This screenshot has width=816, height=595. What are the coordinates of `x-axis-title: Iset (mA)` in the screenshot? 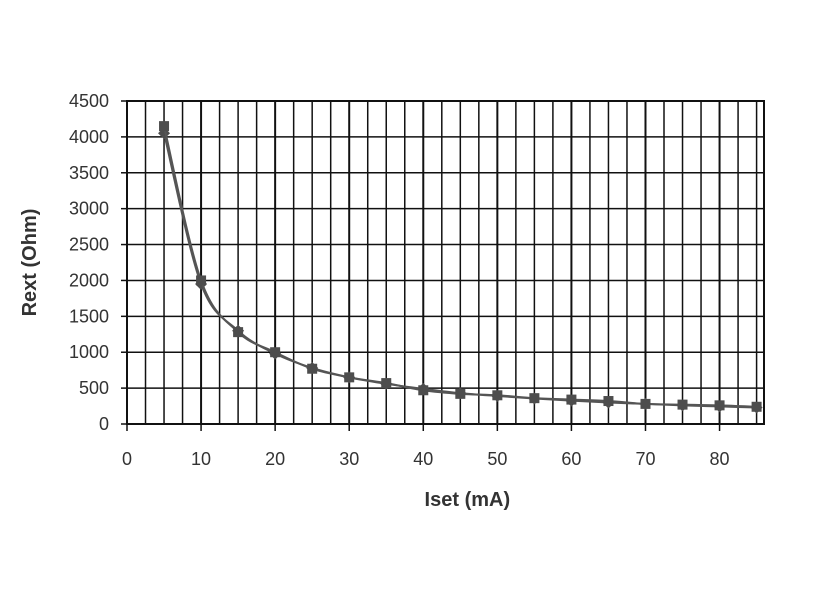 It's located at (468, 500).